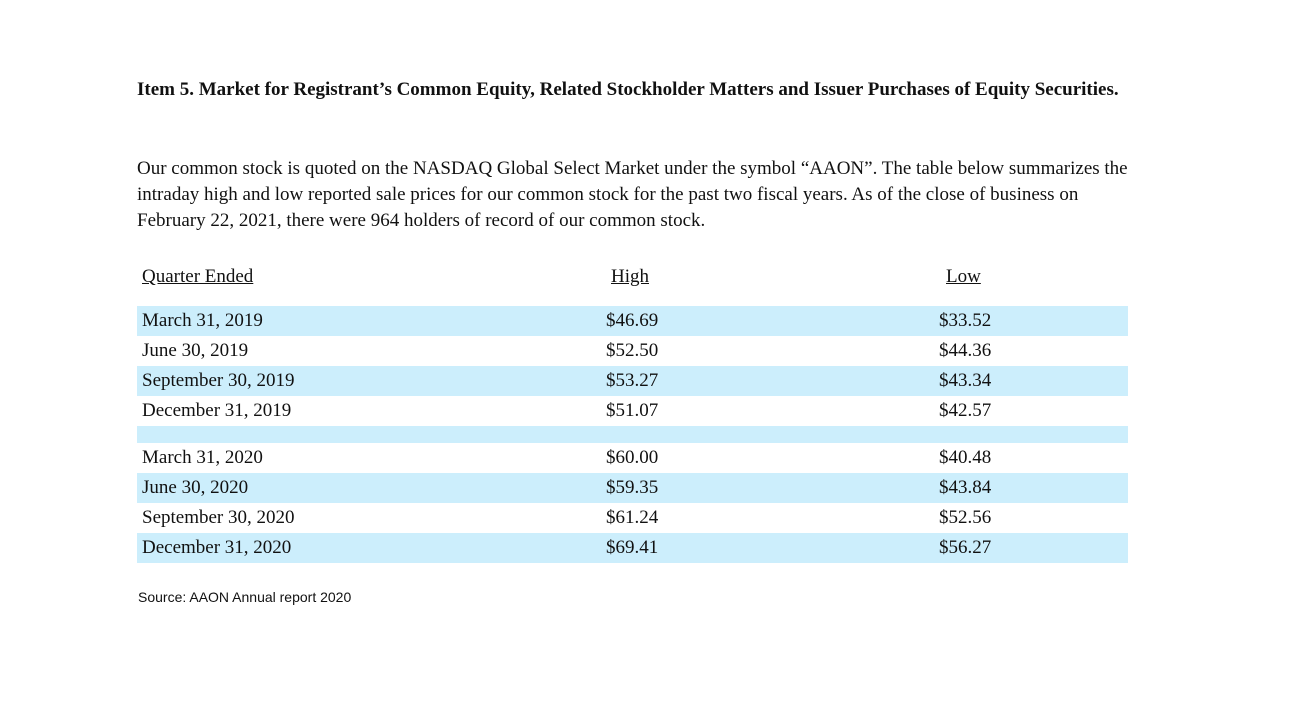  What do you see at coordinates (965, 380) in the screenshot?
I see `low-cell: $43.34` at bounding box center [965, 380].